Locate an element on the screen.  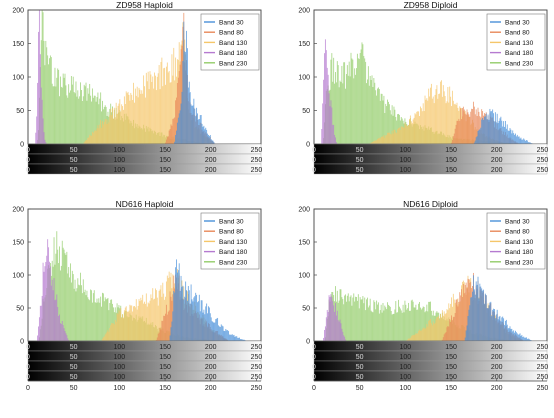
chart-title: ND616 Diploid is located at coordinates (430, 204).